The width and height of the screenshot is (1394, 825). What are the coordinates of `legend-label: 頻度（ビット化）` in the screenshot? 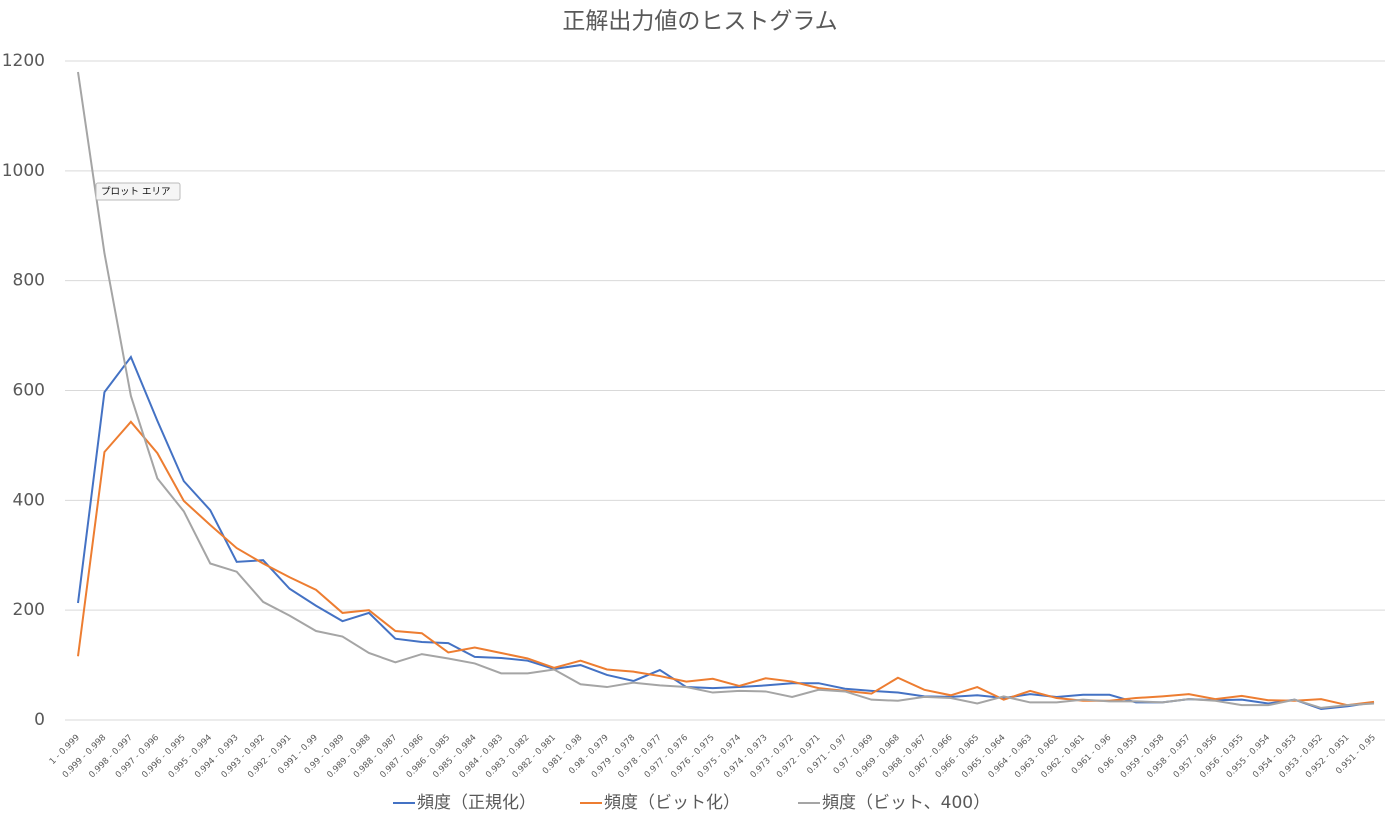 It's located at (672, 803).